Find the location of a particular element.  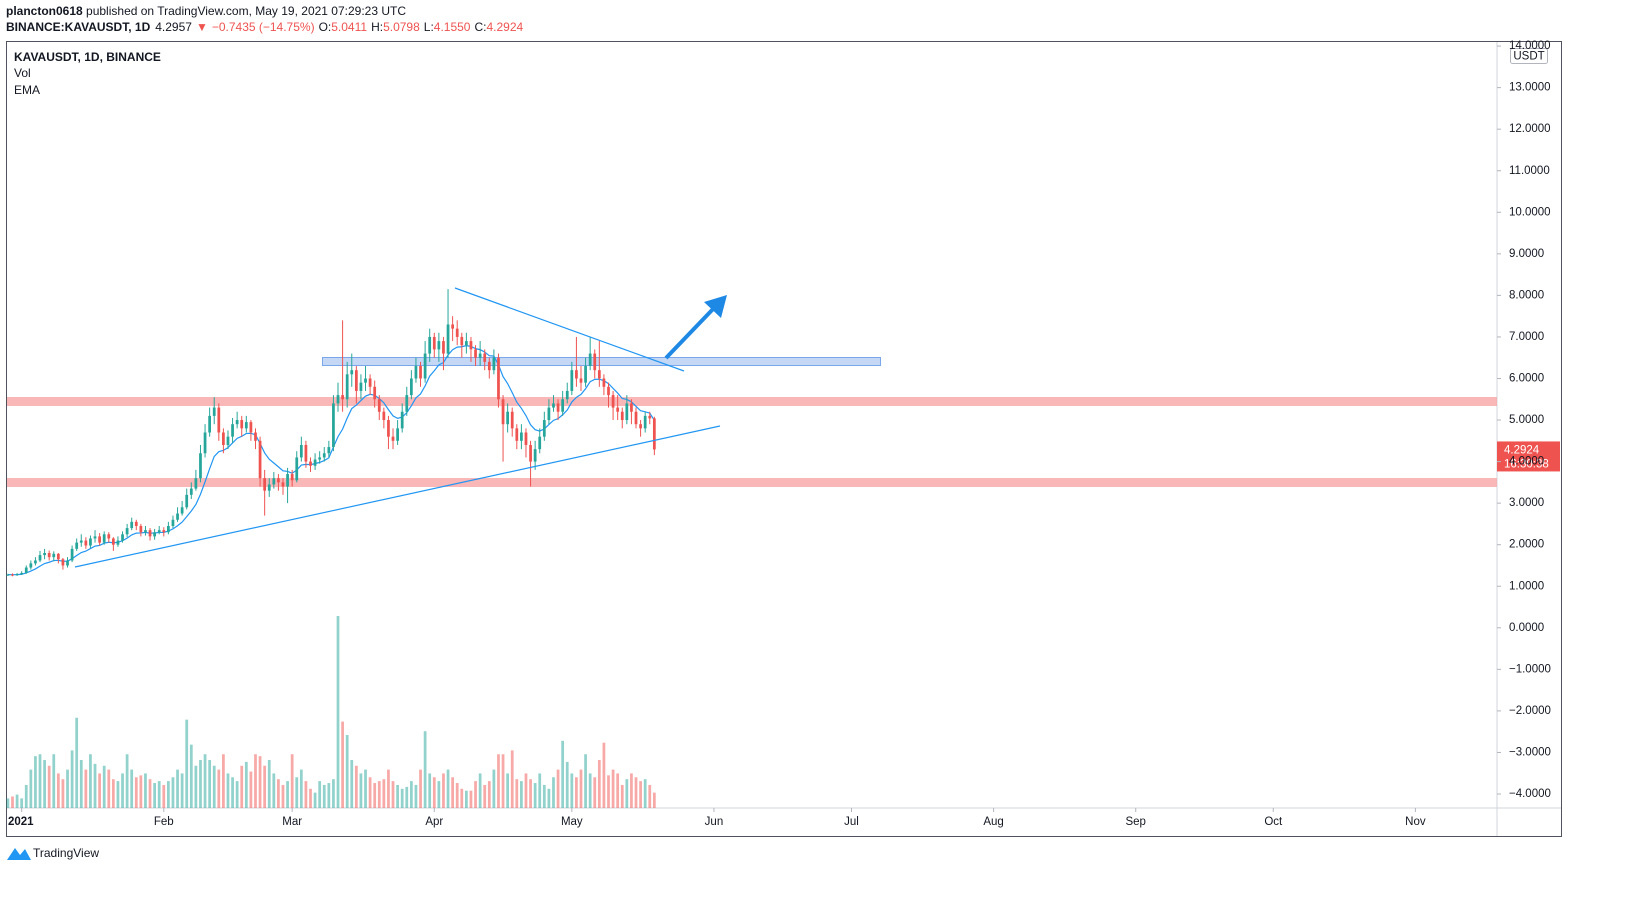

currency: USDT is located at coordinates (1528, 57).